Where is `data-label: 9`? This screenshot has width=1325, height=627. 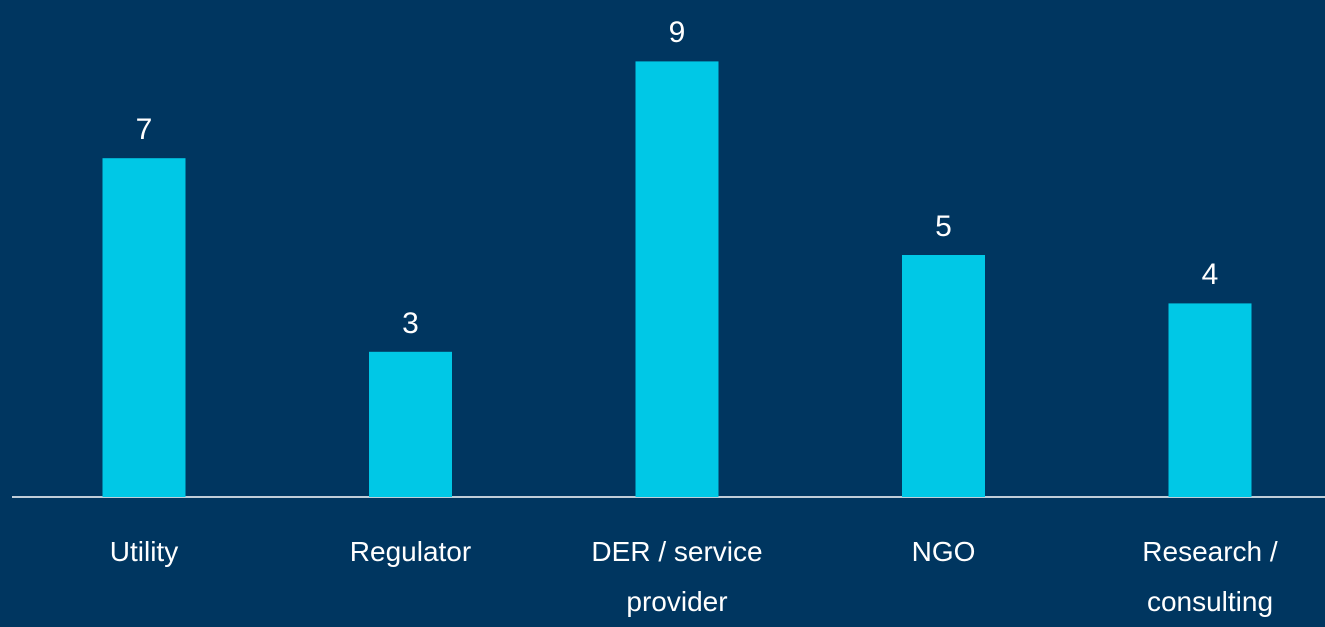
data-label: 9 is located at coordinates (677, 33).